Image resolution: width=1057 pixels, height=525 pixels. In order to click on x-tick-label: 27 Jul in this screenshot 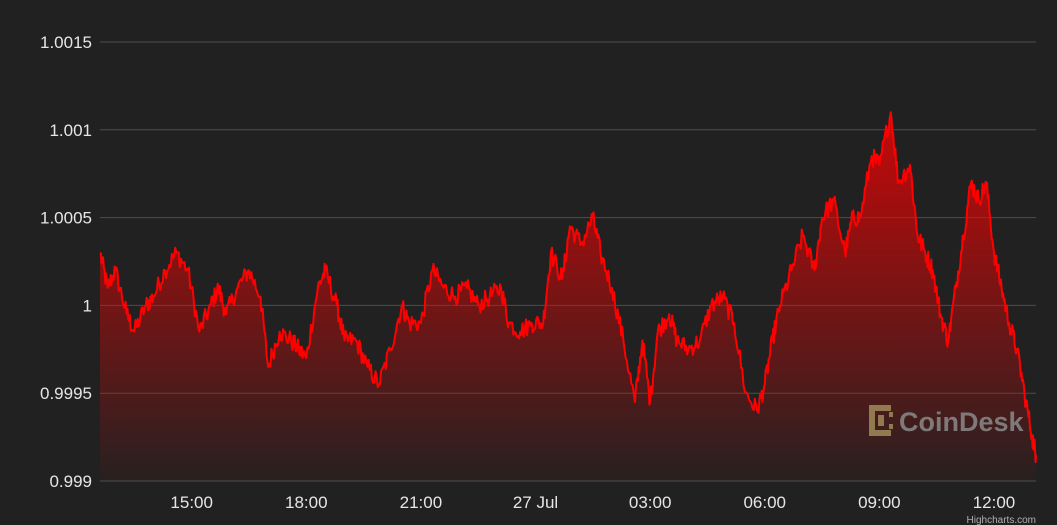, I will do `click(535, 502)`.